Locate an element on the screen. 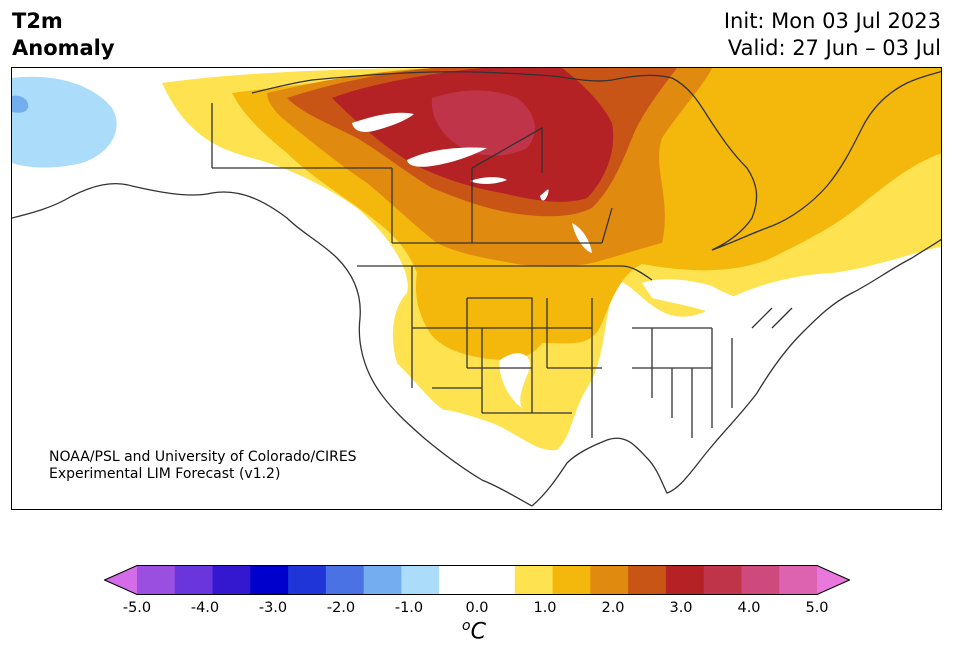 The image size is (953, 659). colorbar-tick-label: 1.0 is located at coordinates (545, 608).